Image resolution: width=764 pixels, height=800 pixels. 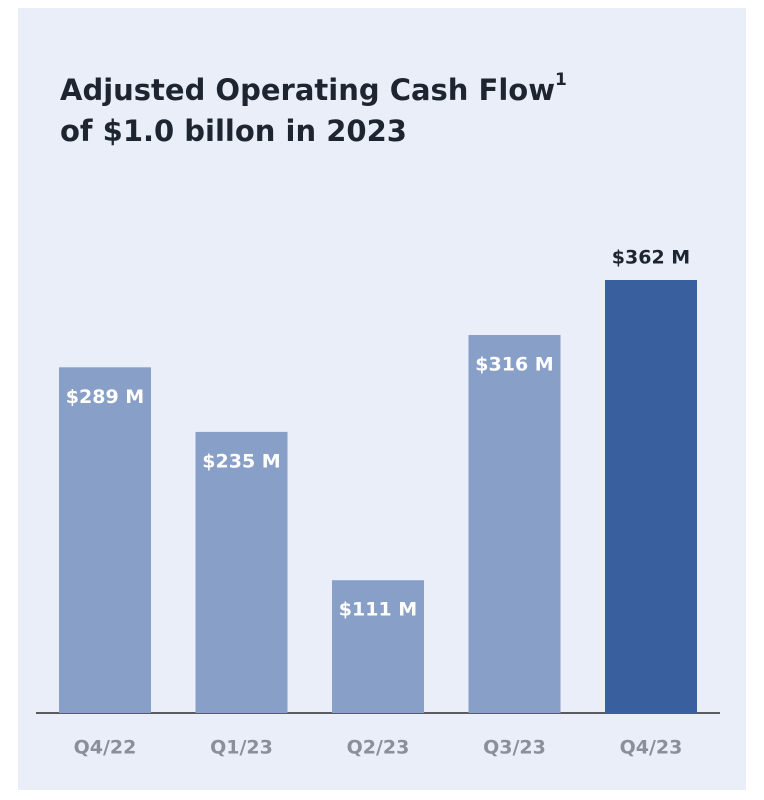 I want to click on x-tick-label: Q3/23, so click(x=514, y=748).